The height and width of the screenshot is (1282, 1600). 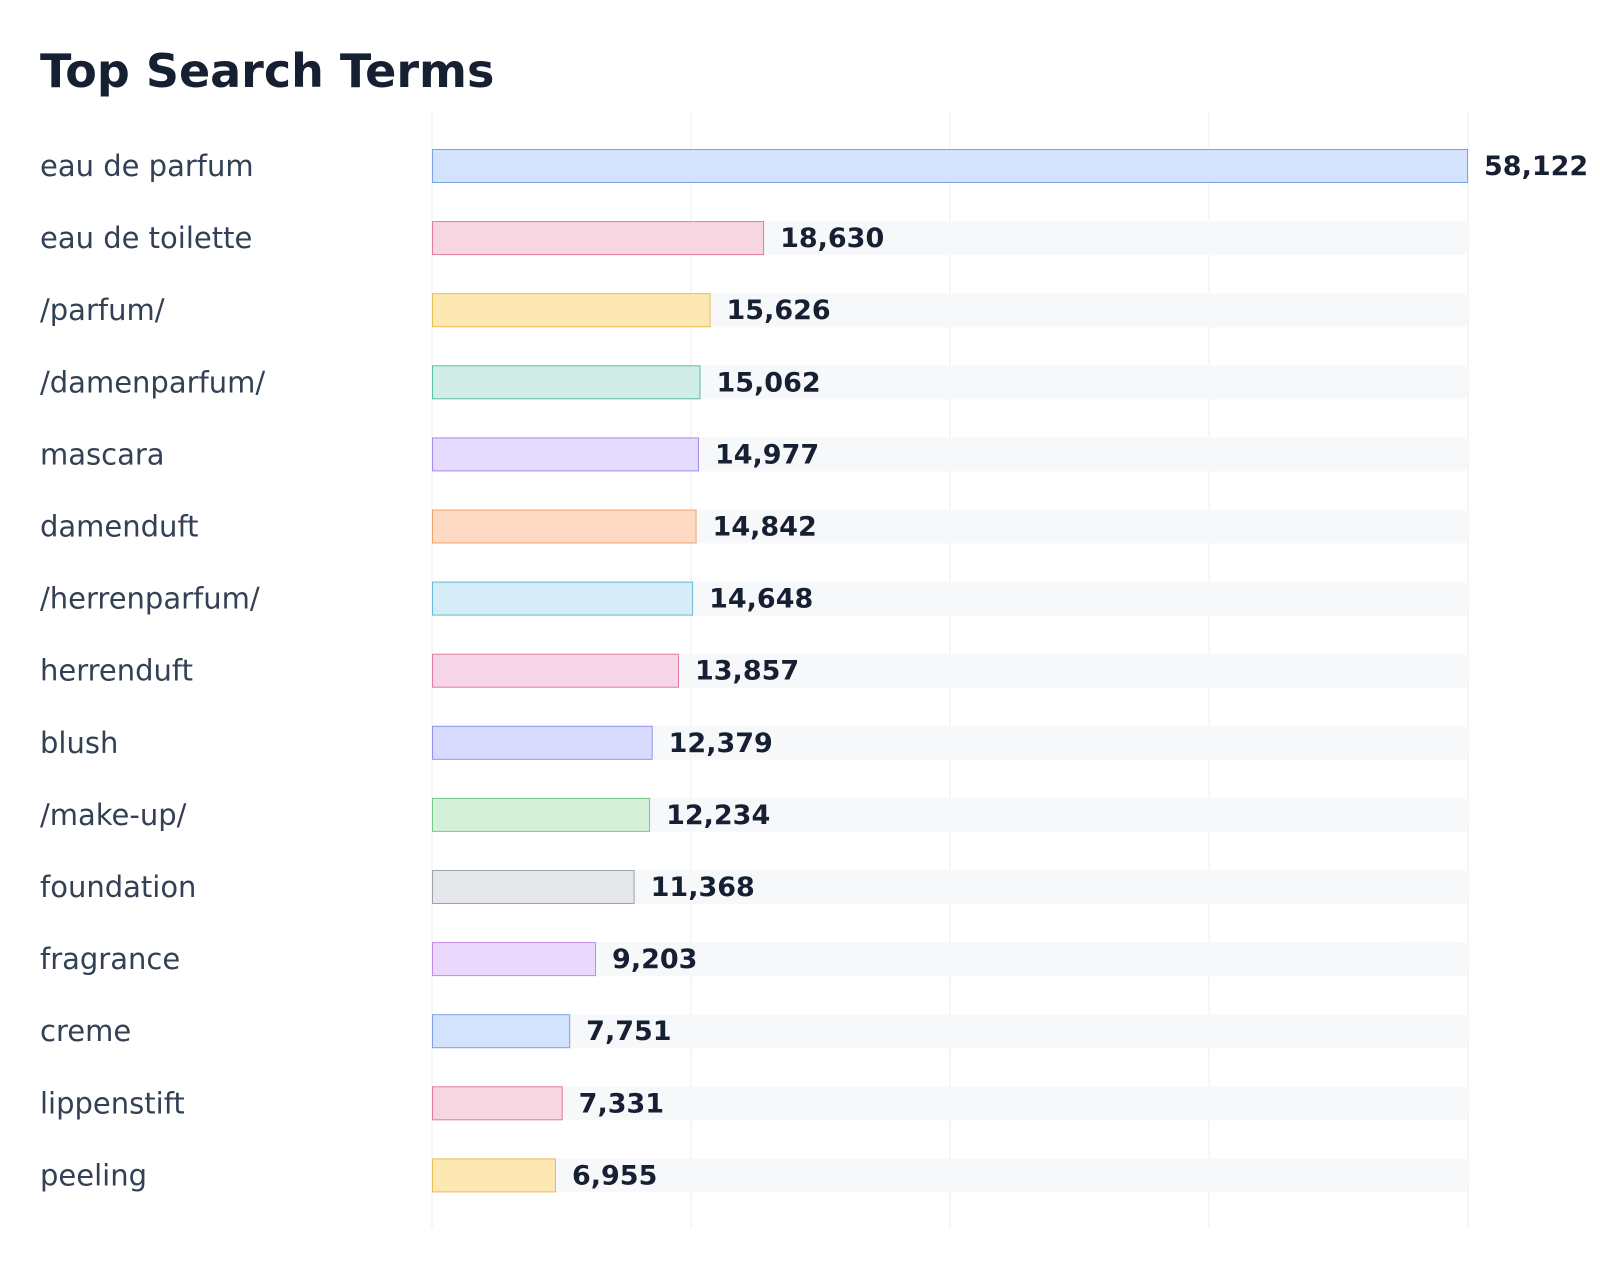 What do you see at coordinates (147, 166) in the screenshot?
I see `category-label: eau de parfum` at bounding box center [147, 166].